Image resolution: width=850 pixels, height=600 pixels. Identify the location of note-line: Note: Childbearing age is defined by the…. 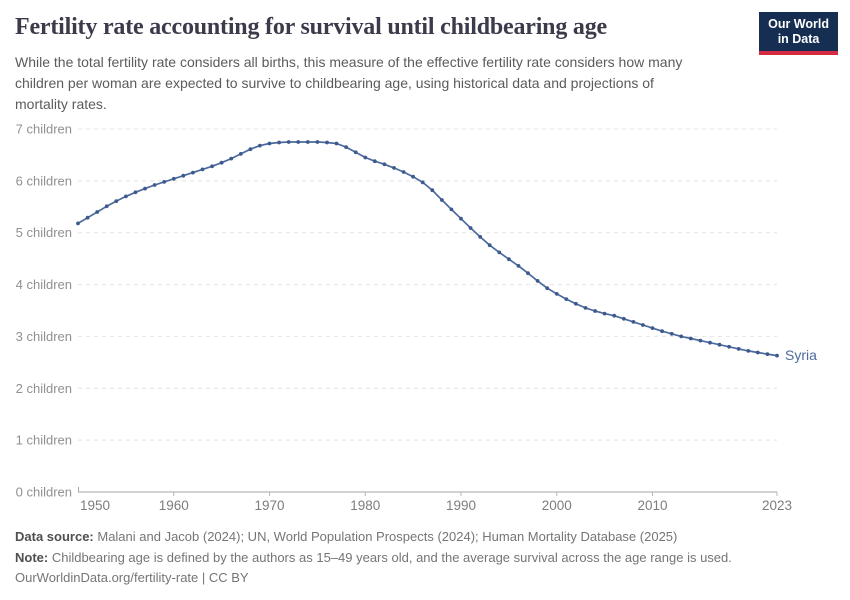
(425, 558).